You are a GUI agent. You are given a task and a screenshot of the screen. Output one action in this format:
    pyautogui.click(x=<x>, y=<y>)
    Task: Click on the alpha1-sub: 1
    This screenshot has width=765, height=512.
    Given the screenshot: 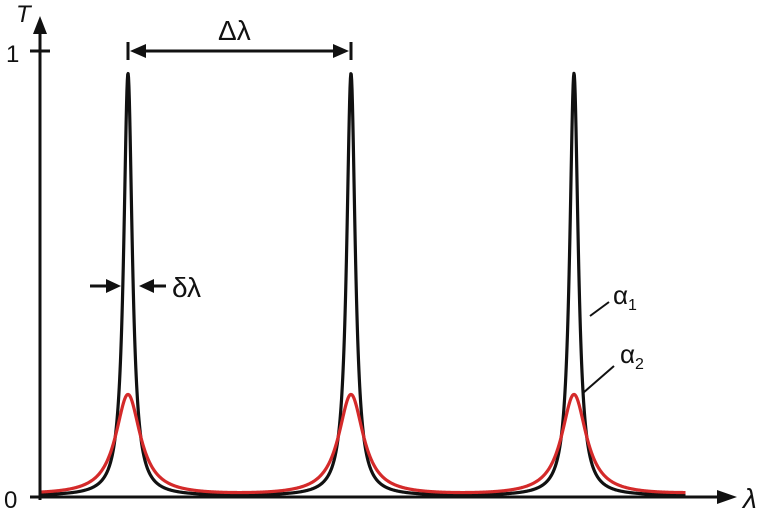 What is the action you would take?
    pyautogui.click(x=632, y=305)
    